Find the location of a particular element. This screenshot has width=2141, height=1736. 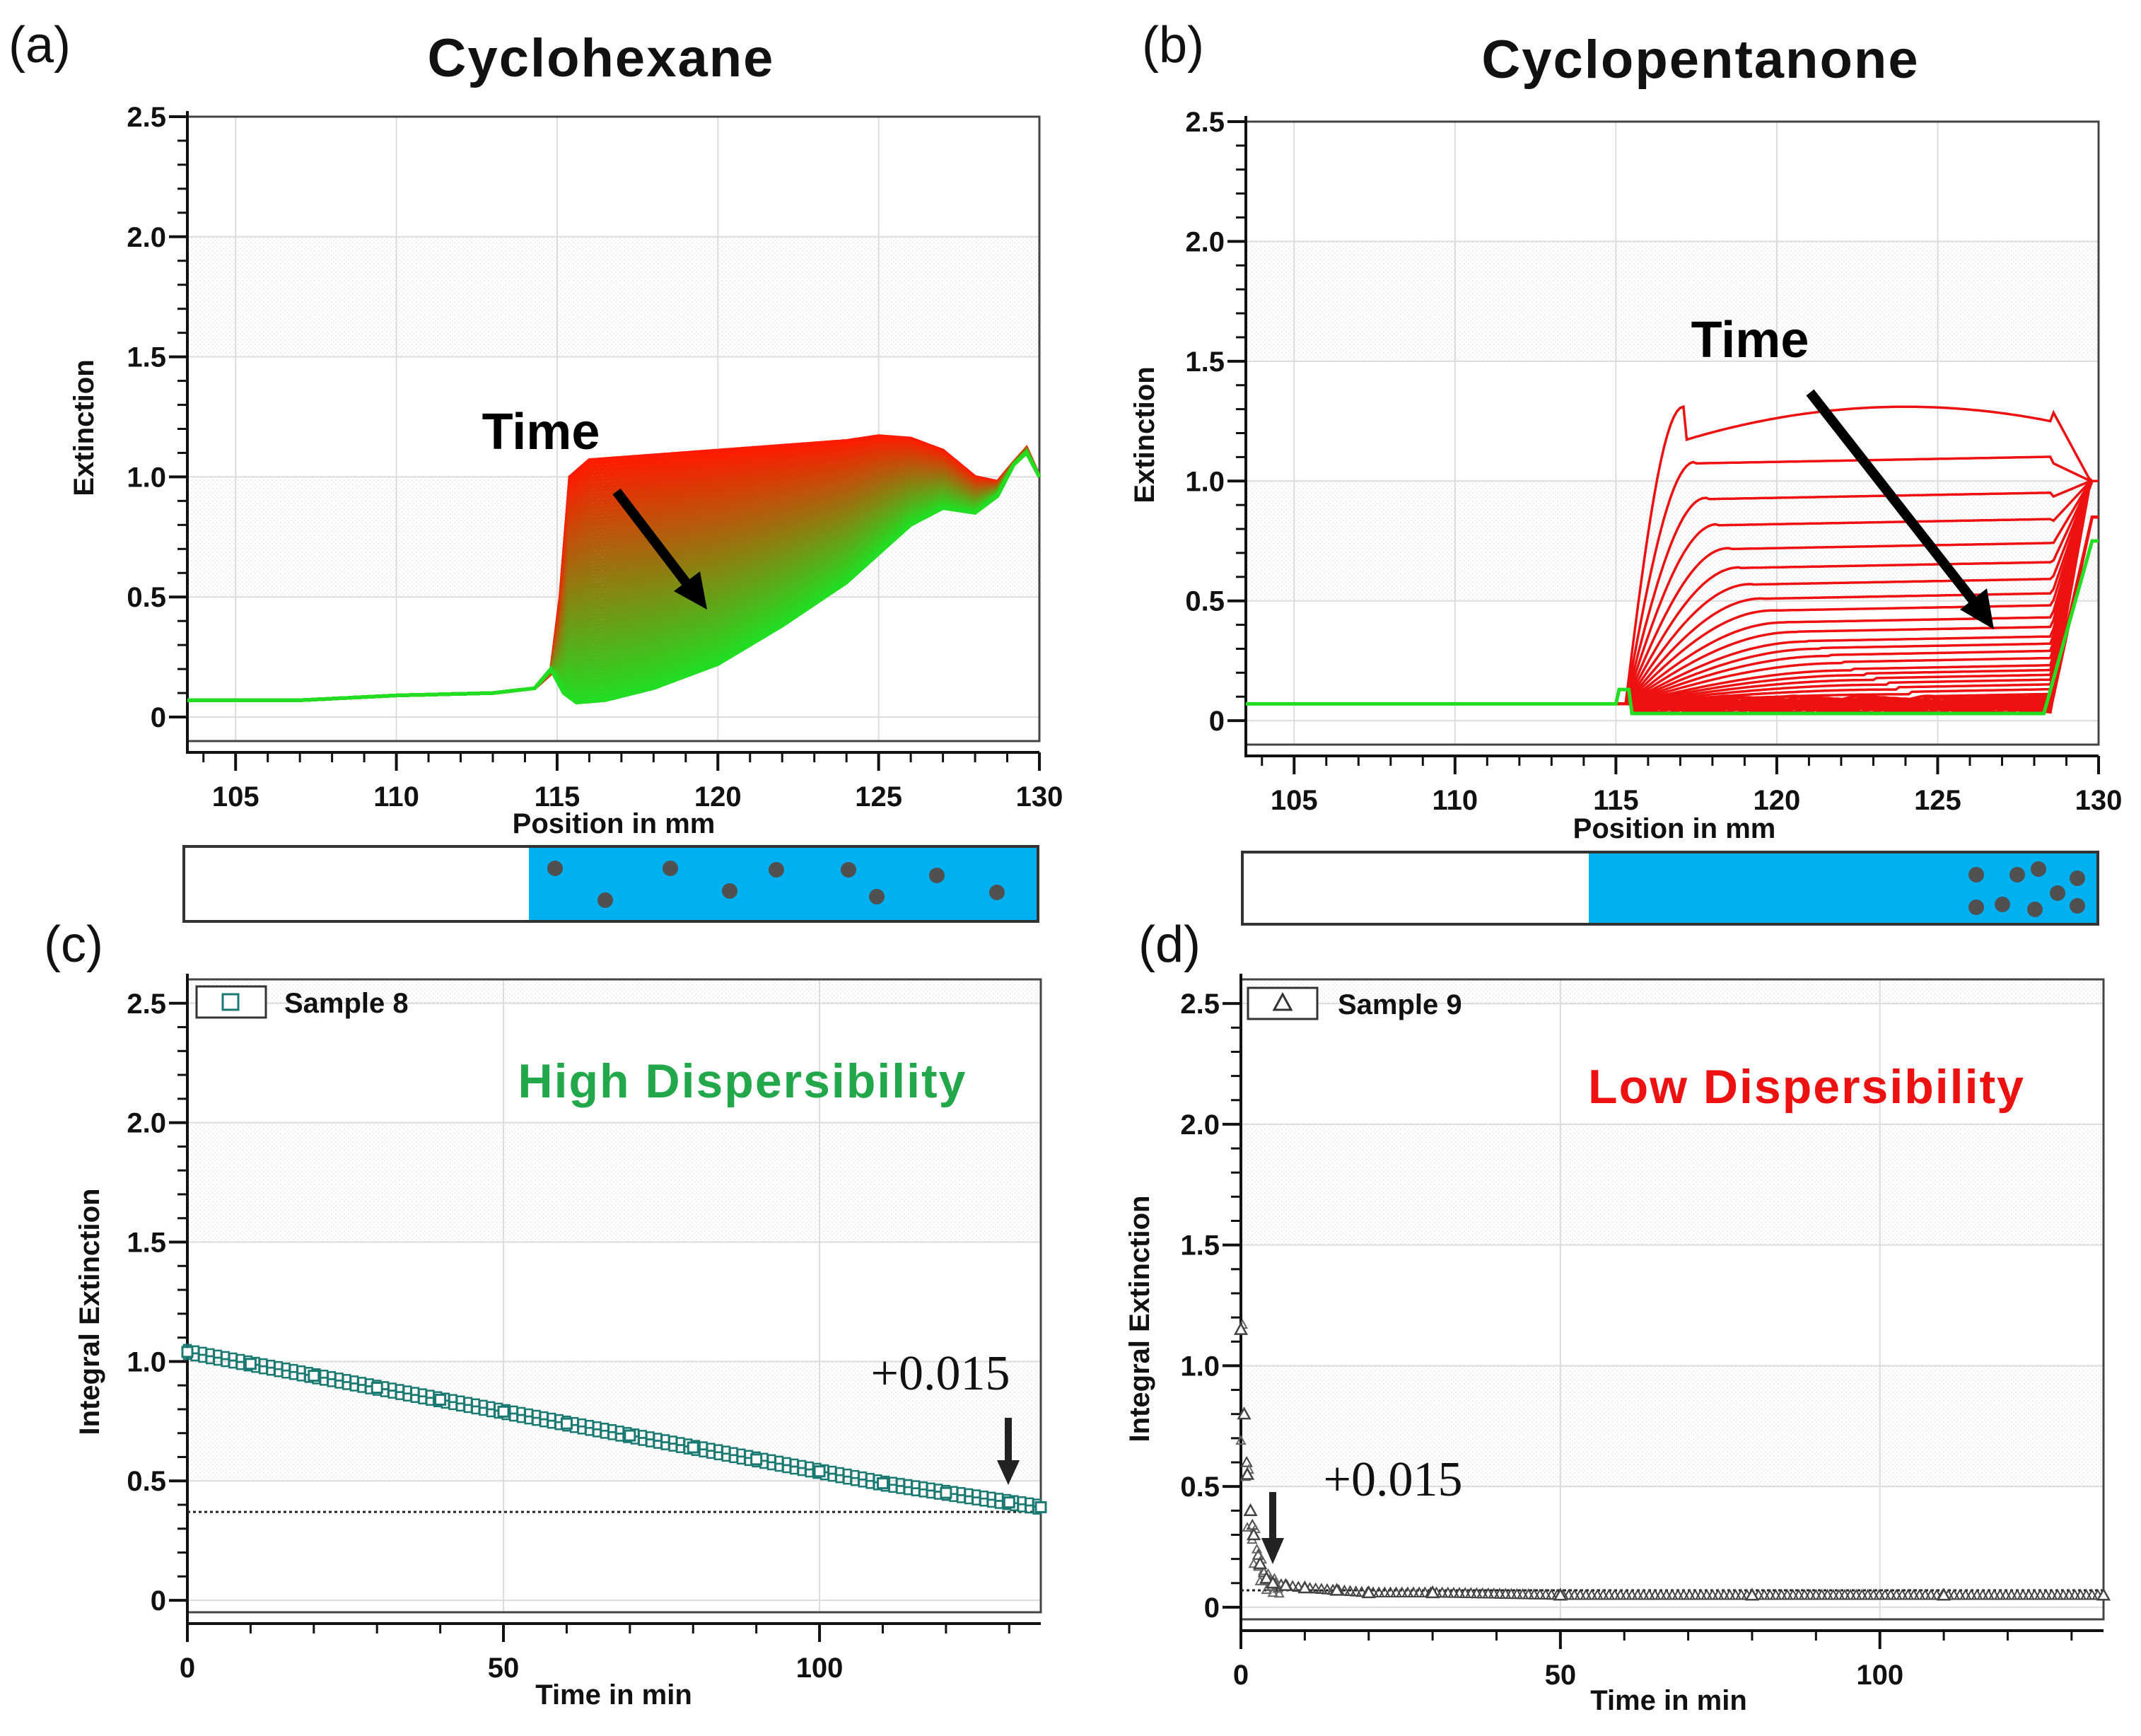

panel-c-ytick-label: 2.5 is located at coordinates (146, 1004).